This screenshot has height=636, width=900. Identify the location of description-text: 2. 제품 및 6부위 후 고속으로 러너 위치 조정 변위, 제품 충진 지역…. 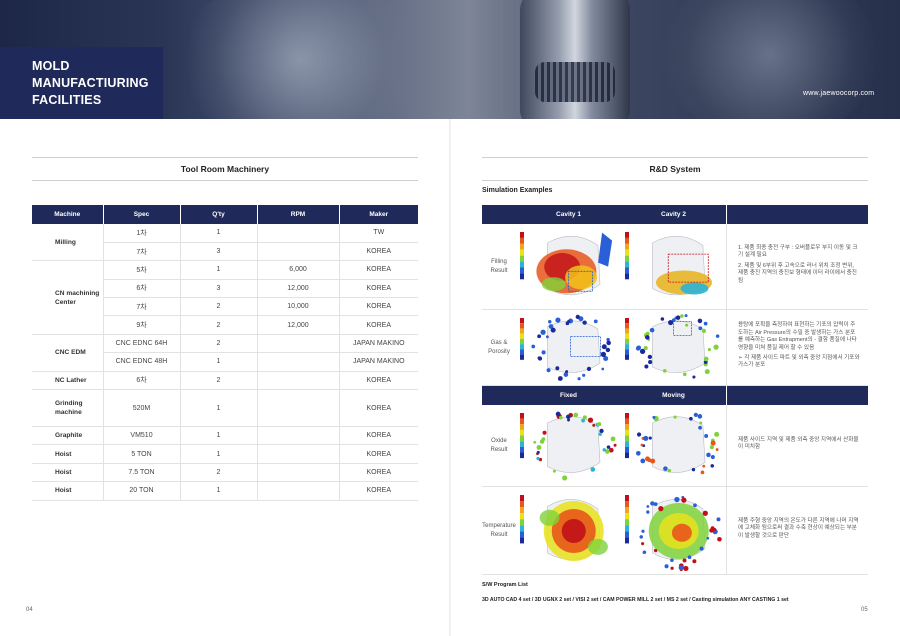
(797, 273).